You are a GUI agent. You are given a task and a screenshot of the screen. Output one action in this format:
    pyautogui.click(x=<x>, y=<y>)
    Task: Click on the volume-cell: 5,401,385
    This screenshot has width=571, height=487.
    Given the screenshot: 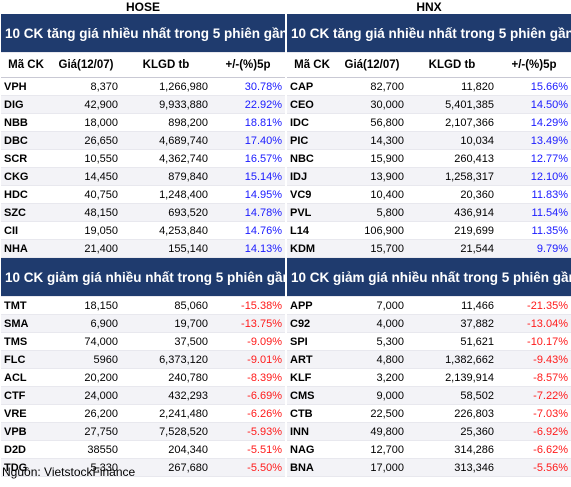 What is the action you would take?
    pyautogui.click(x=452, y=104)
    